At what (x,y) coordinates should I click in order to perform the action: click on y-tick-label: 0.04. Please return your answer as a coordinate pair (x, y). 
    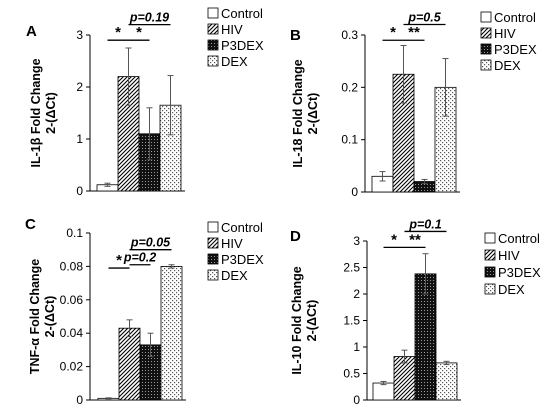
    Looking at the image, I should click on (72, 333).